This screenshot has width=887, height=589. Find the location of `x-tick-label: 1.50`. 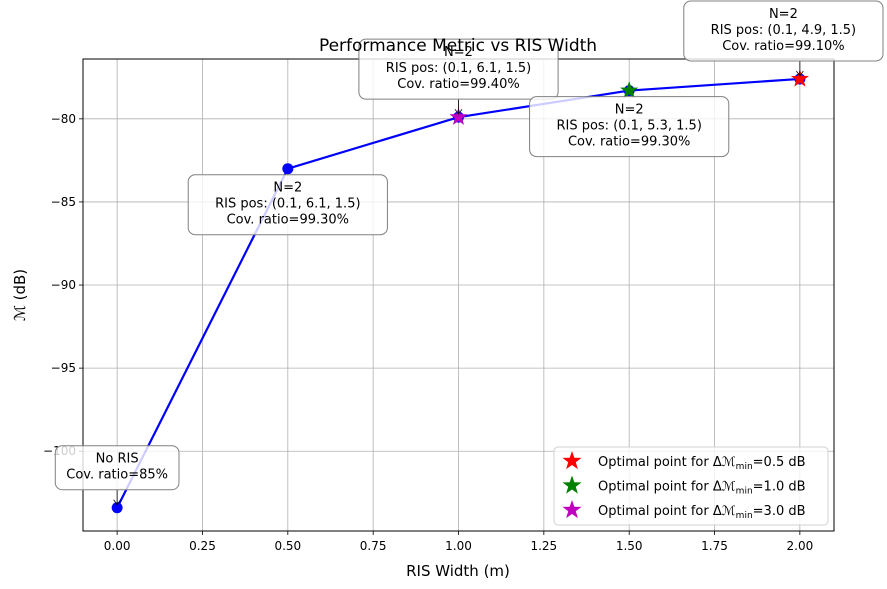

x-tick-label: 1.50 is located at coordinates (629, 546).